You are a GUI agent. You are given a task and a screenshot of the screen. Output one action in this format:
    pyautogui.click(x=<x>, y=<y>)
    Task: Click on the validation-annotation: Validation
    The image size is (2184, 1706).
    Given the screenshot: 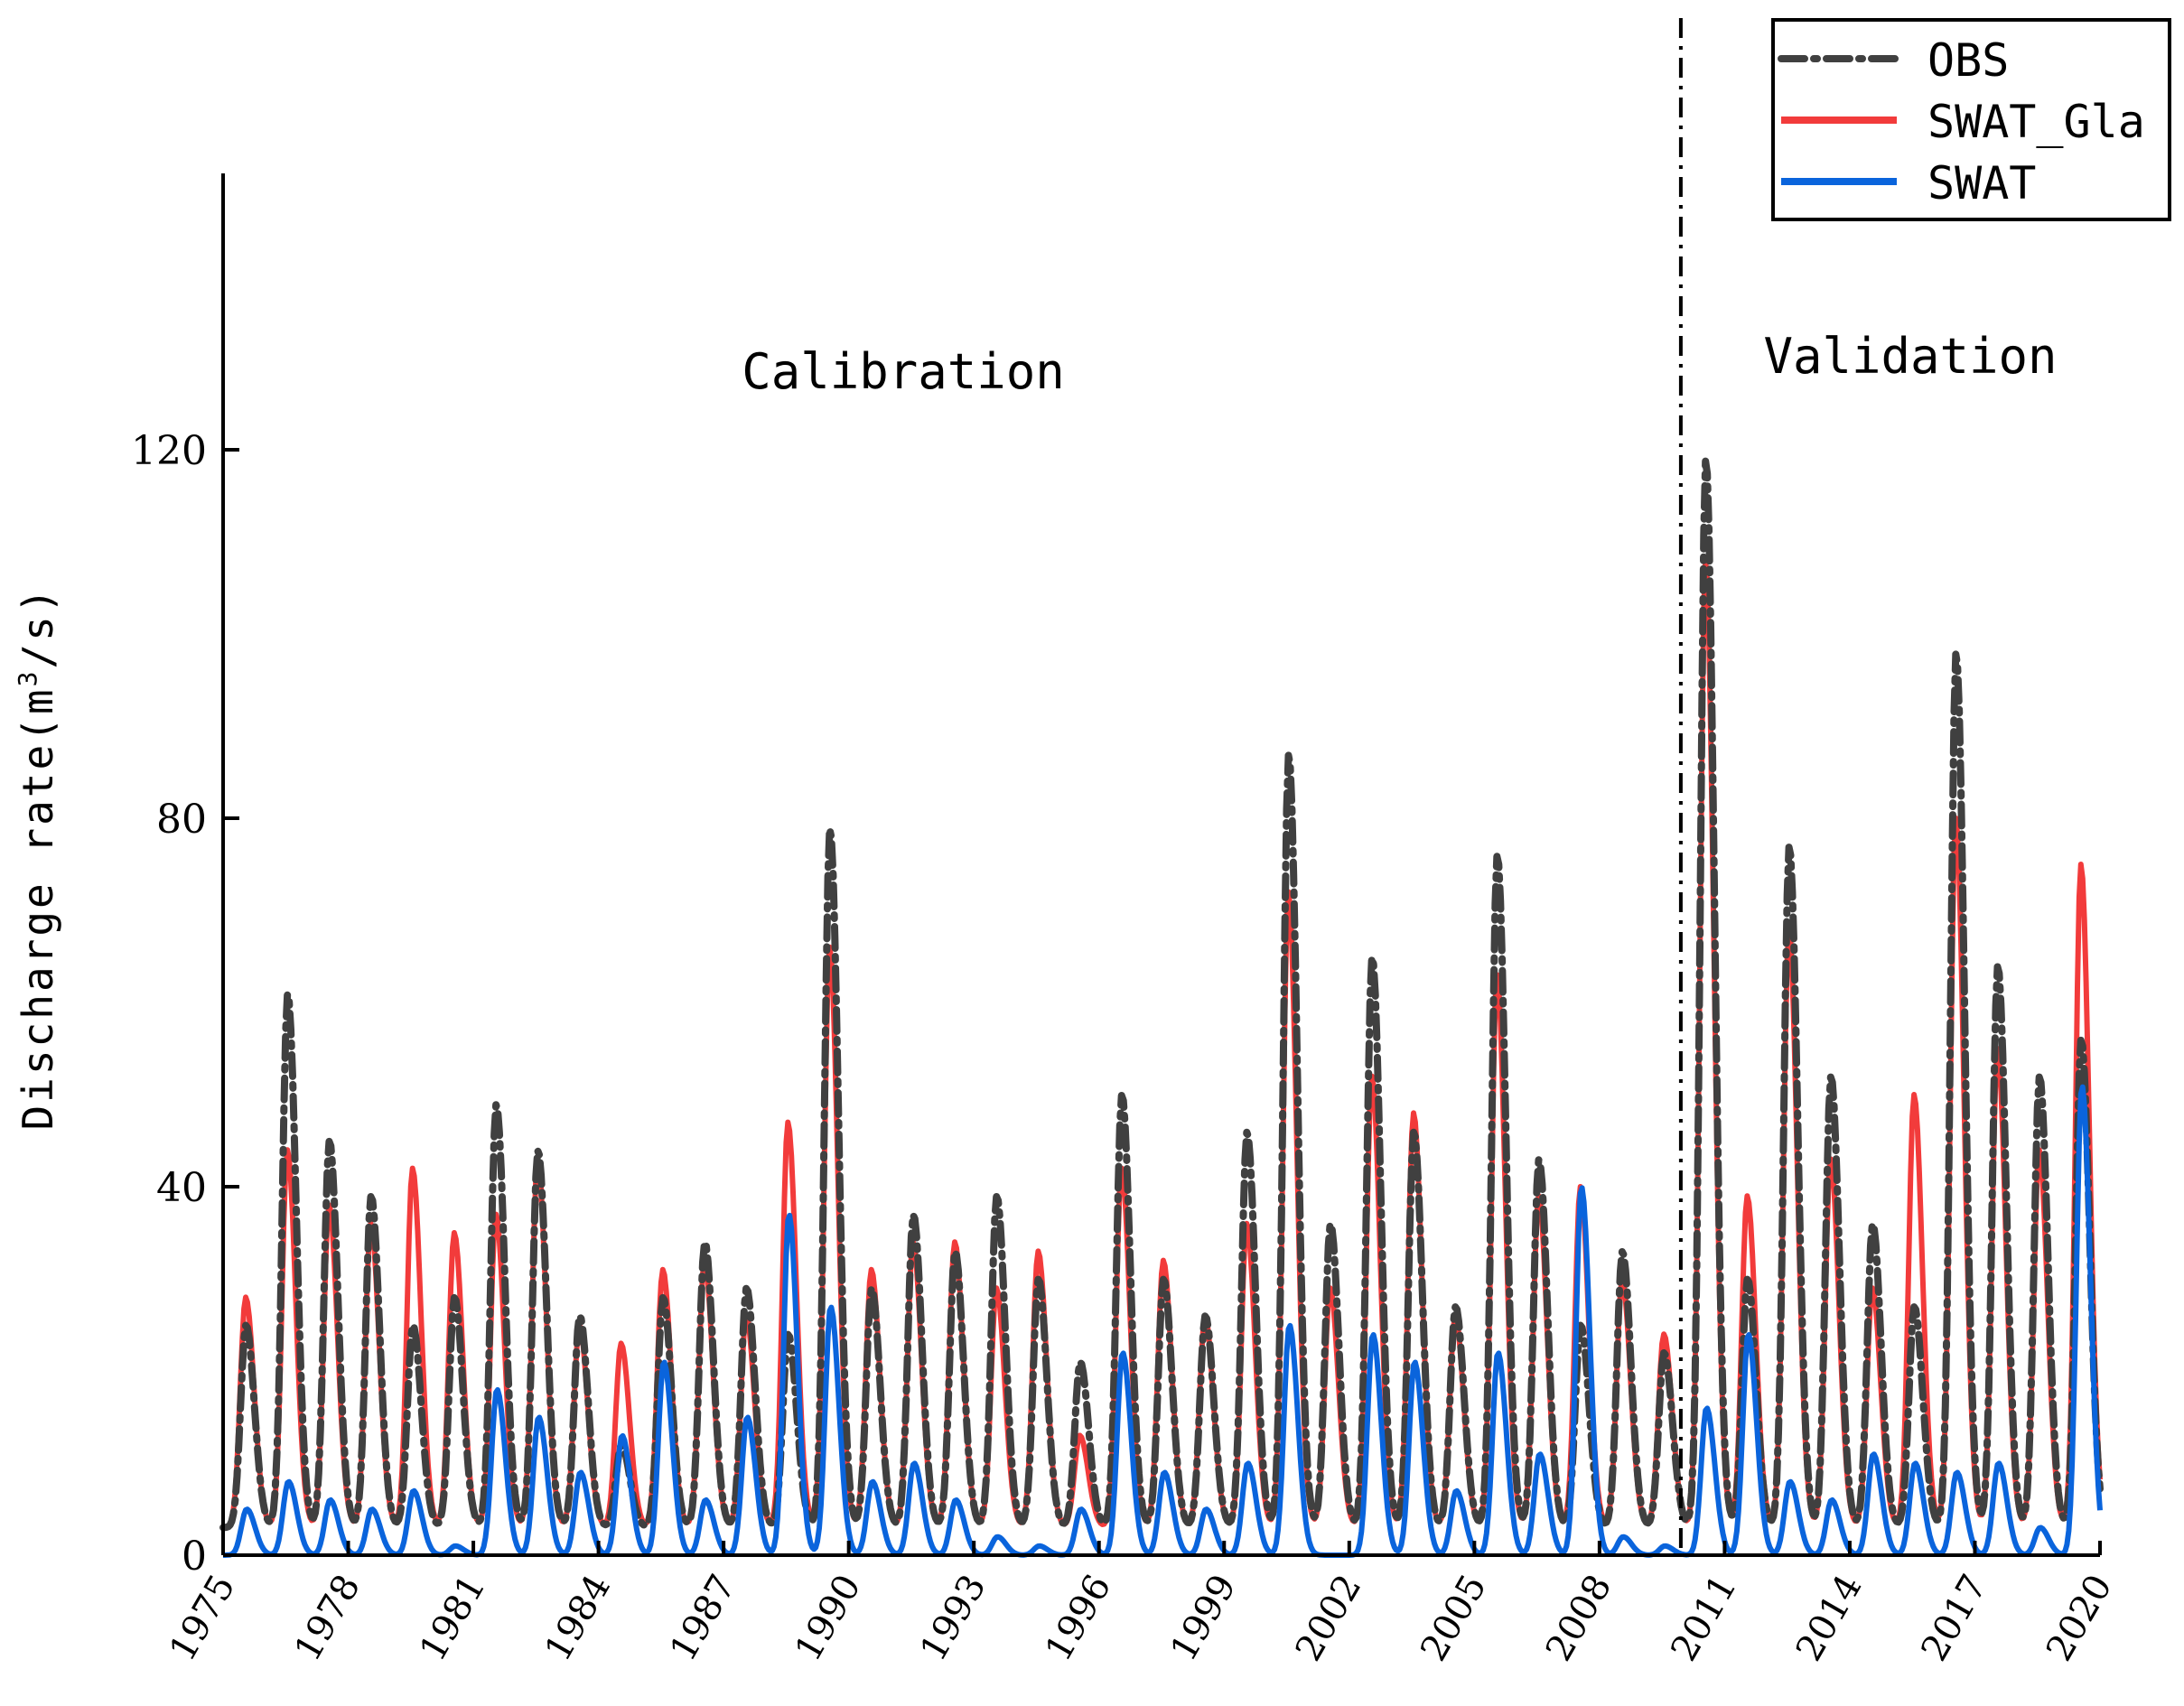 What is the action you would take?
    pyautogui.click(x=1910, y=356)
    